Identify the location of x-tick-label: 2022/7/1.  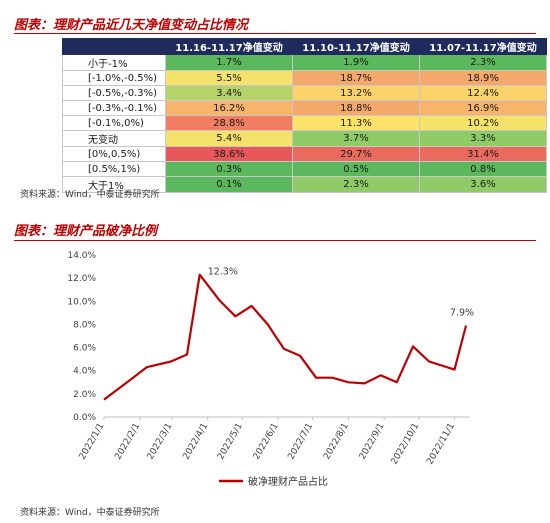
(300, 442).